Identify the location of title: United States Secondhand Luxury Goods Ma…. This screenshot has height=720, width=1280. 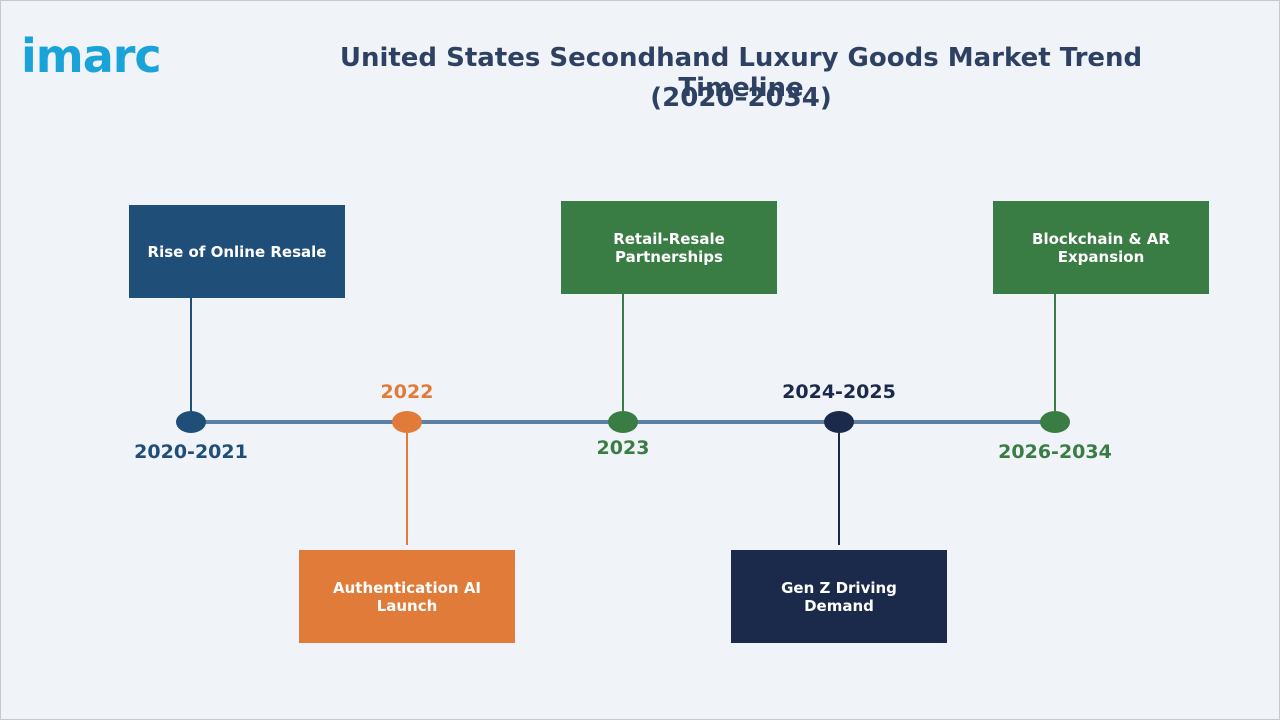
(741, 73).